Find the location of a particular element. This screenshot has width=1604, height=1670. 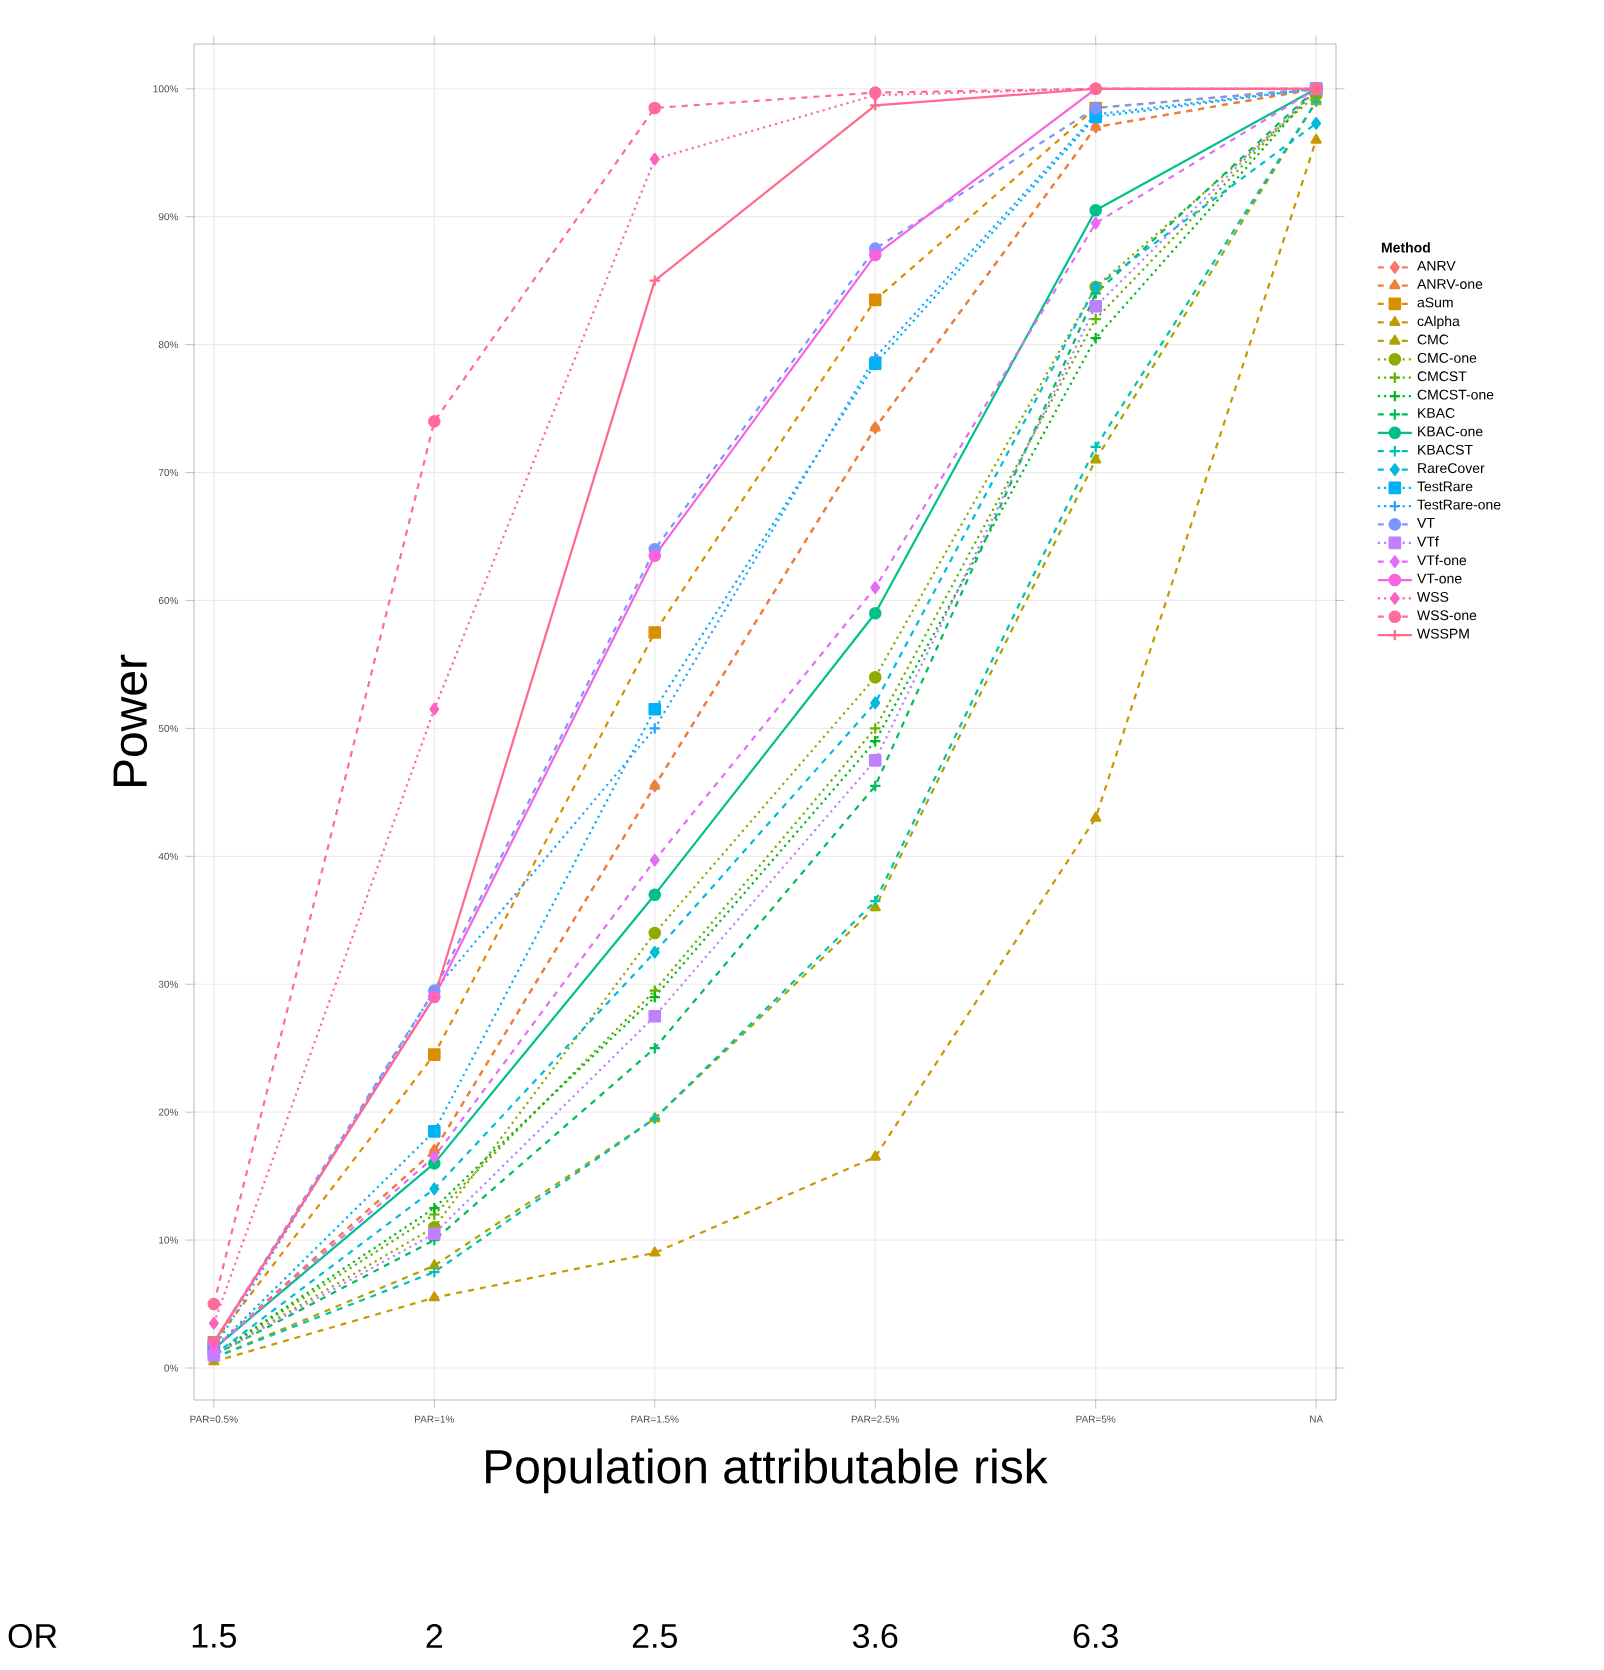

text: 3.6 is located at coordinates (875, 1636).